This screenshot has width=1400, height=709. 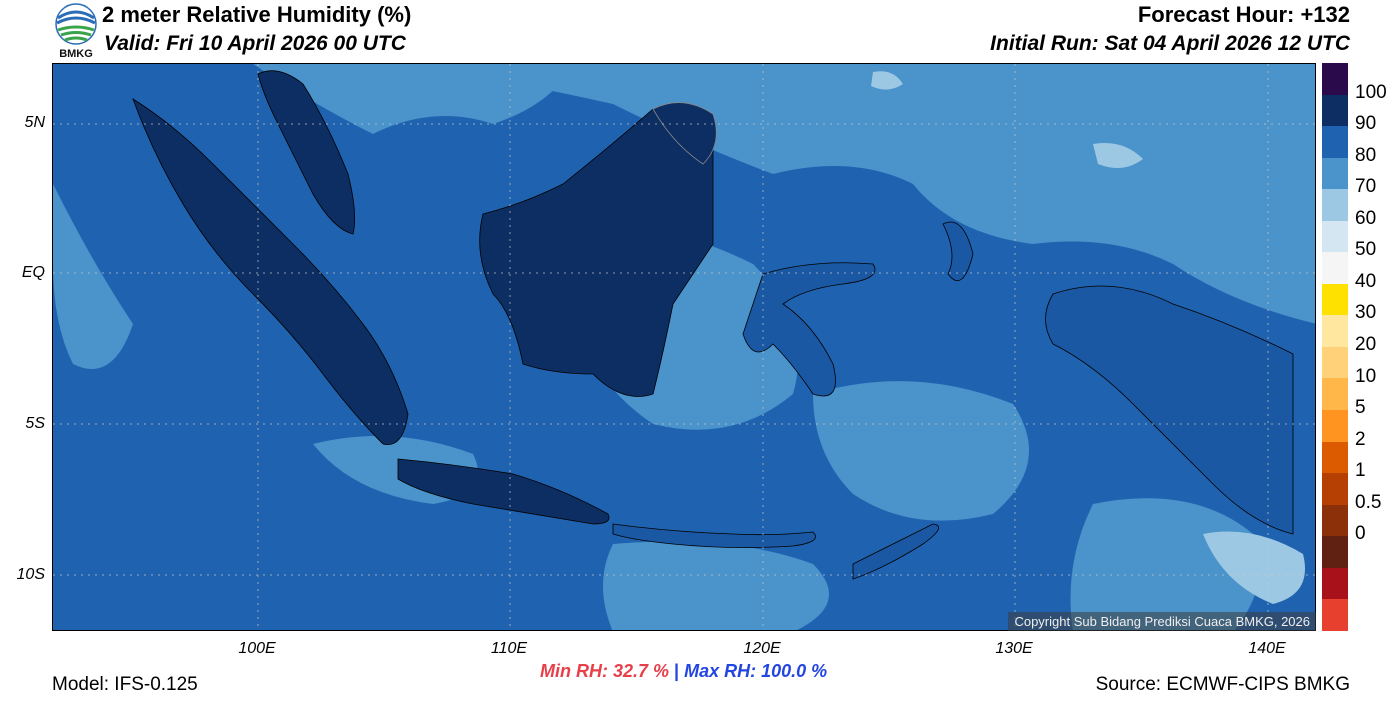 I want to click on colorbar-label: 70, so click(x=1366, y=187).